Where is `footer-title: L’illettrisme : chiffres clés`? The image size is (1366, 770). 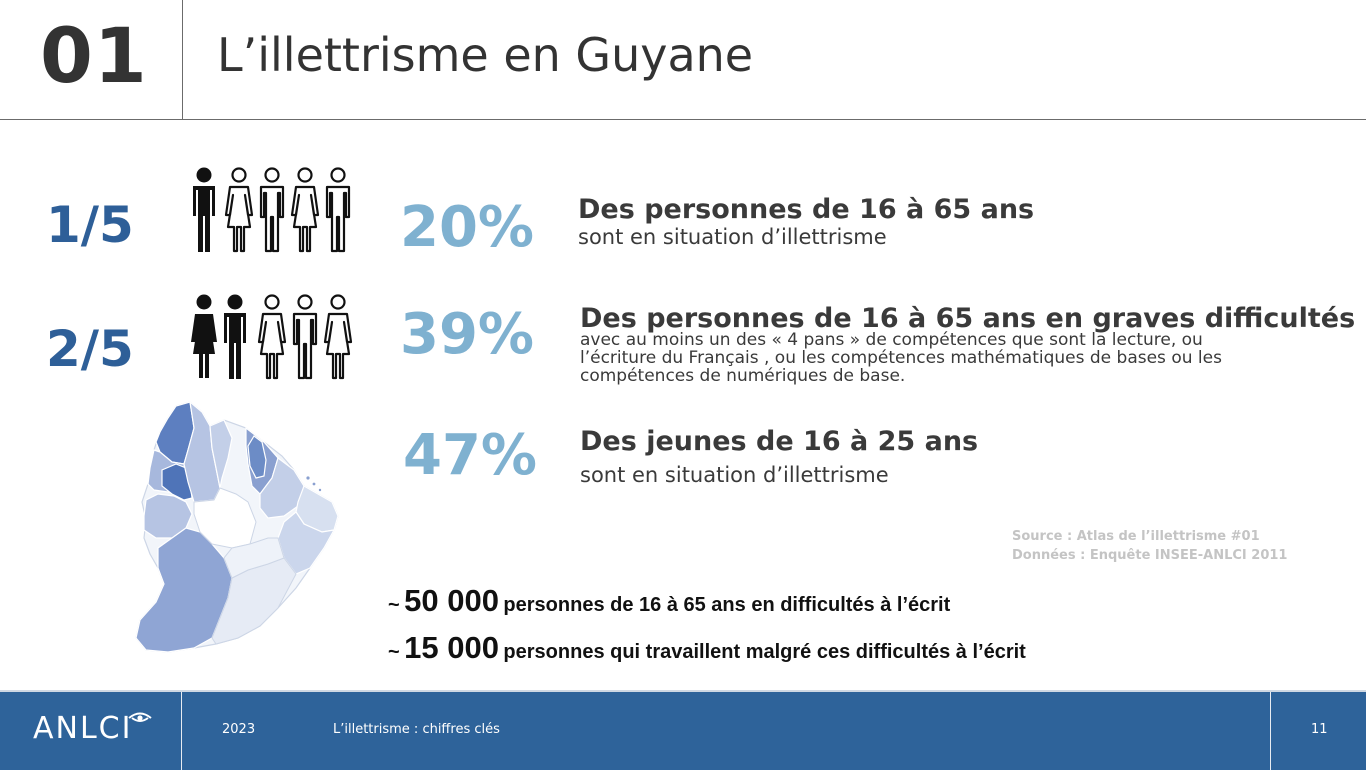
footer-title: L’illettrisme : chiffres clés is located at coordinates (416, 729).